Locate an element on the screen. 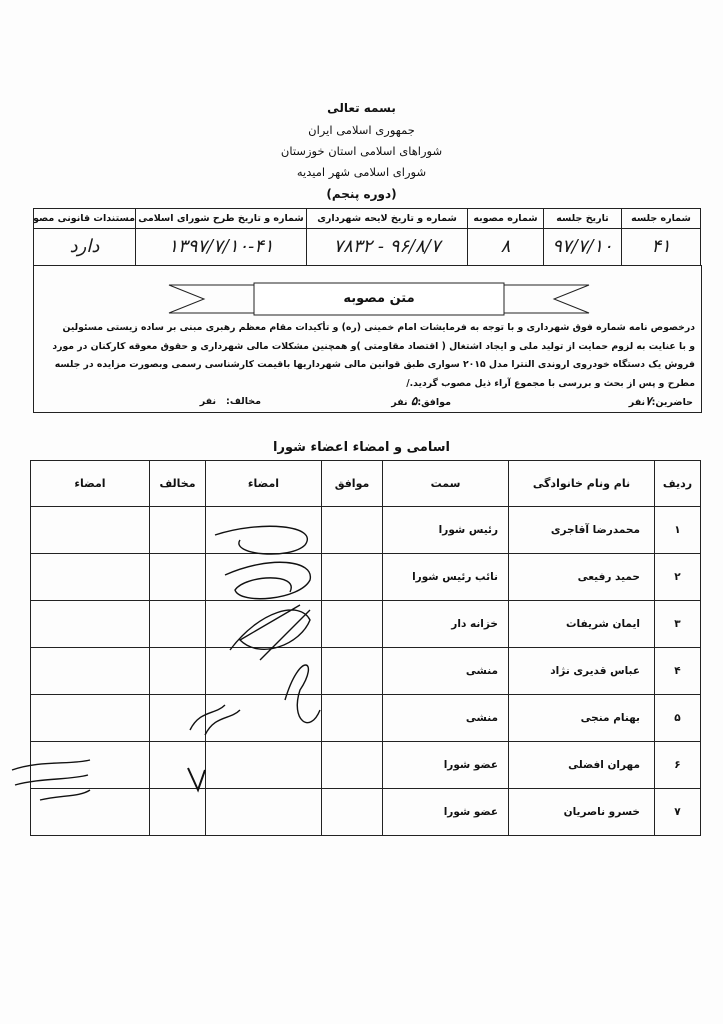  member-row: ۴ عباس قدیری نژاد منشی is located at coordinates (365, 671).